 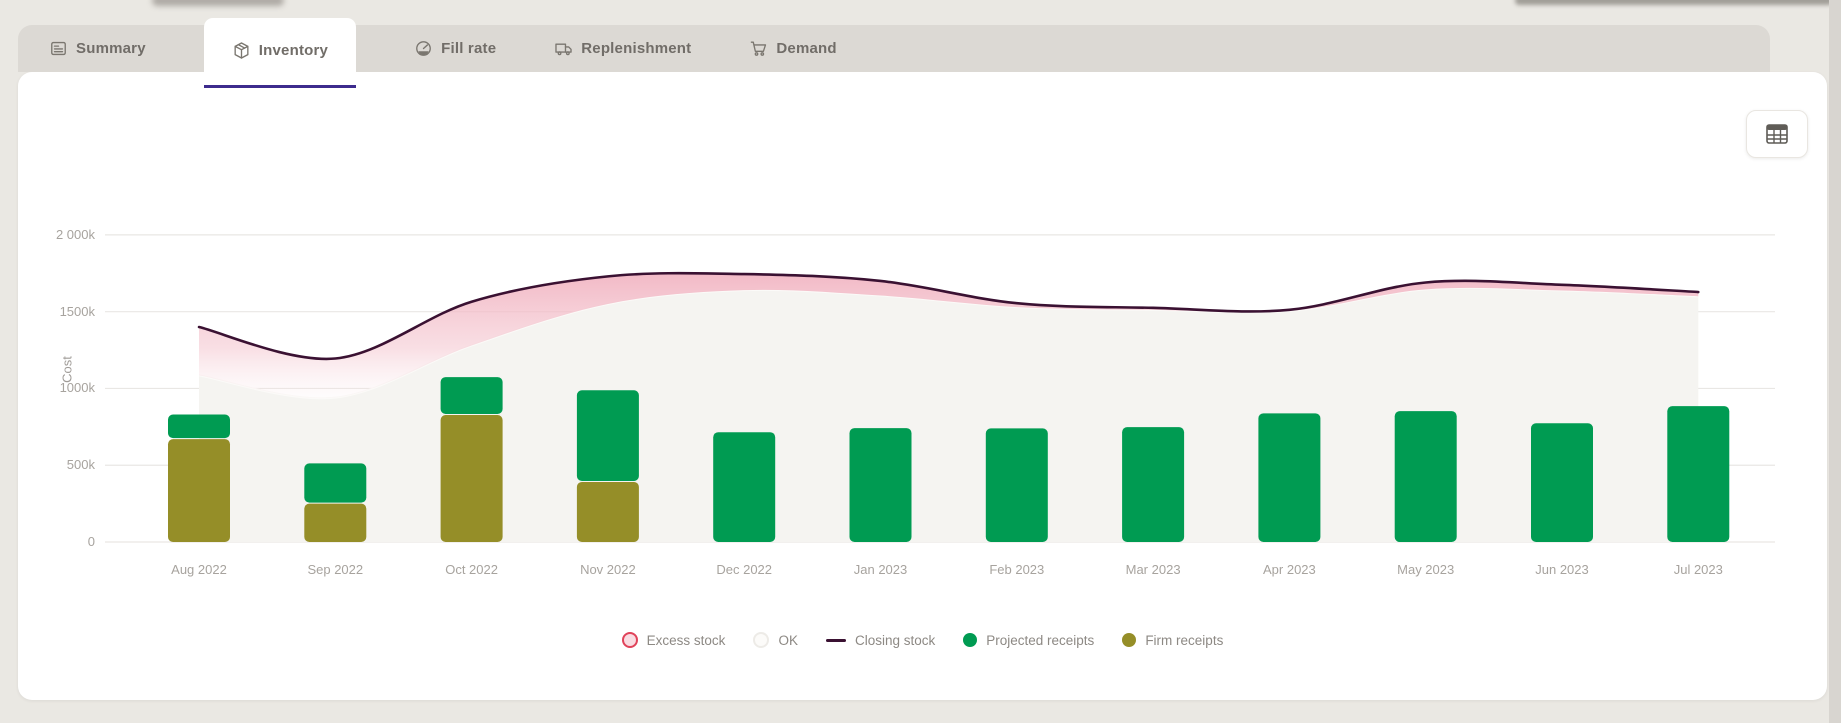 I want to click on x-tick-label: Oct 2022, so click(x=471, y=569).